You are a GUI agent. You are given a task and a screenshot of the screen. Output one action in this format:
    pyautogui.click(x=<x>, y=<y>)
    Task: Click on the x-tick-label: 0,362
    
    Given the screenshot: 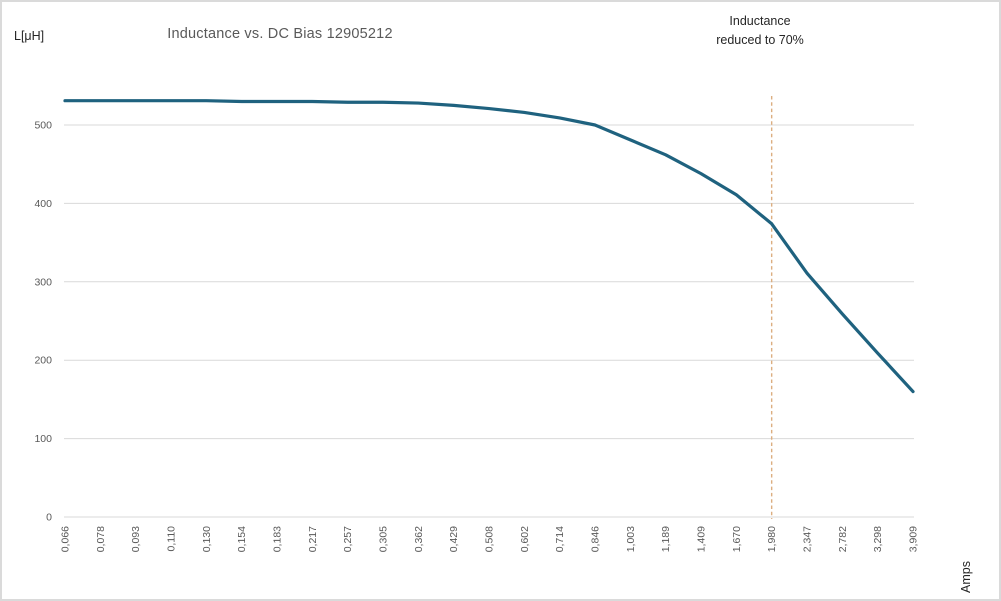 What is the action you would take?
    pyautogui.click(x=419, y=539)
    